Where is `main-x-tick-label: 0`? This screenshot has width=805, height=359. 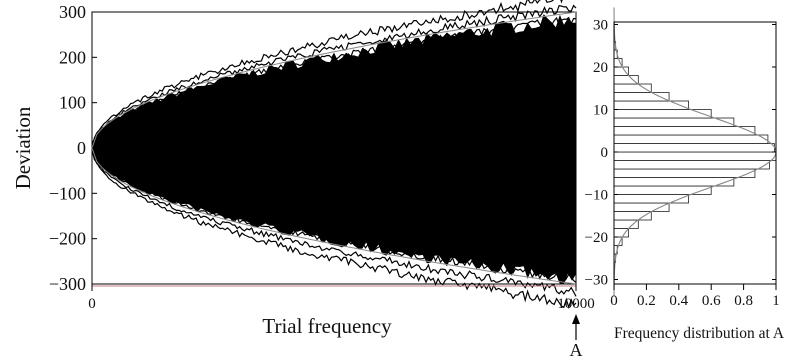 main-x-tick-label: 0 is located at coordinates (92, 304).